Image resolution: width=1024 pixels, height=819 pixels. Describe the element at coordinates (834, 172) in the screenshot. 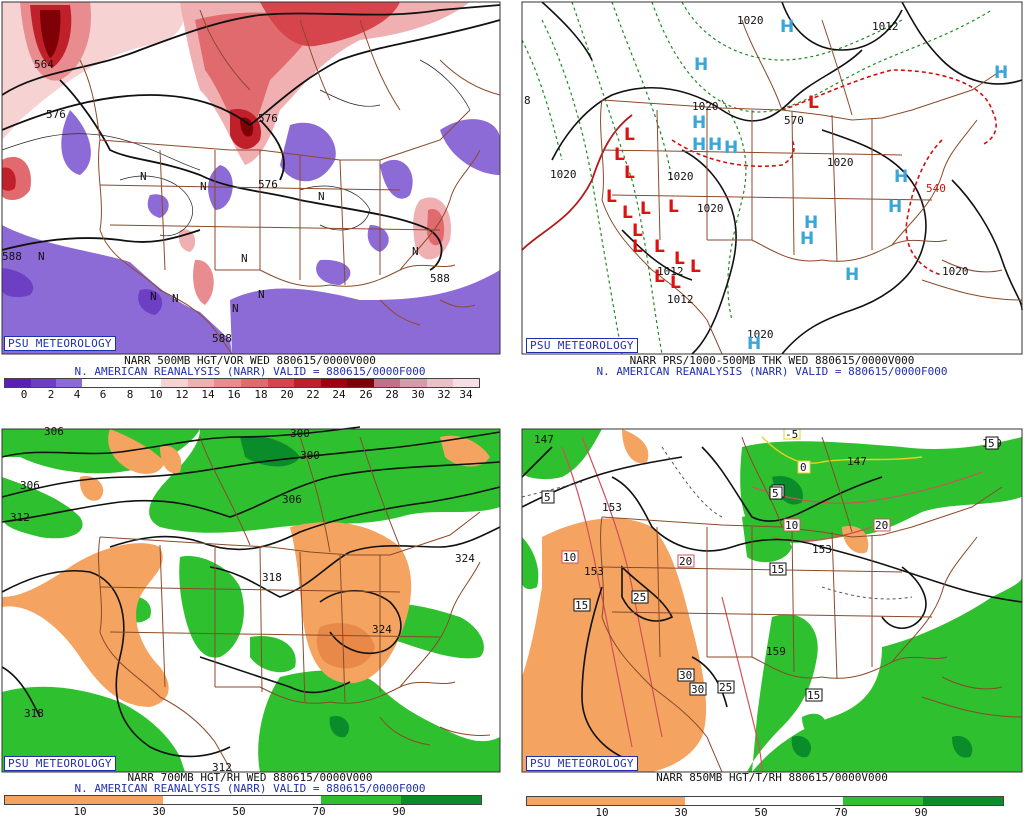

I see `thickness-contours-warm` at that location.